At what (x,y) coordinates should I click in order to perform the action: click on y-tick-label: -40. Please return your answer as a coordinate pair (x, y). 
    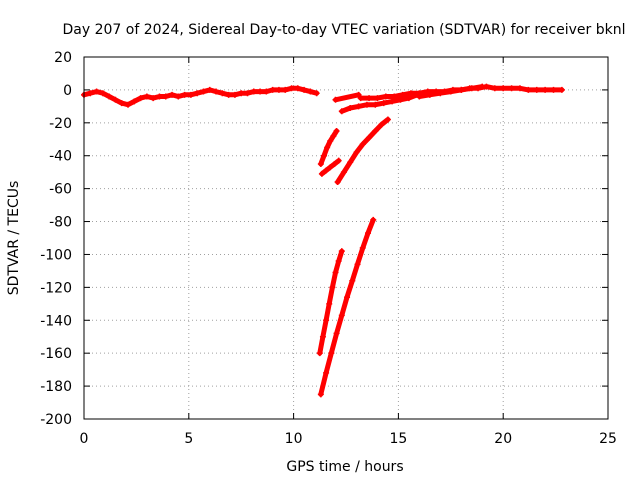
    Looking at the image, I should click on (60, 157).